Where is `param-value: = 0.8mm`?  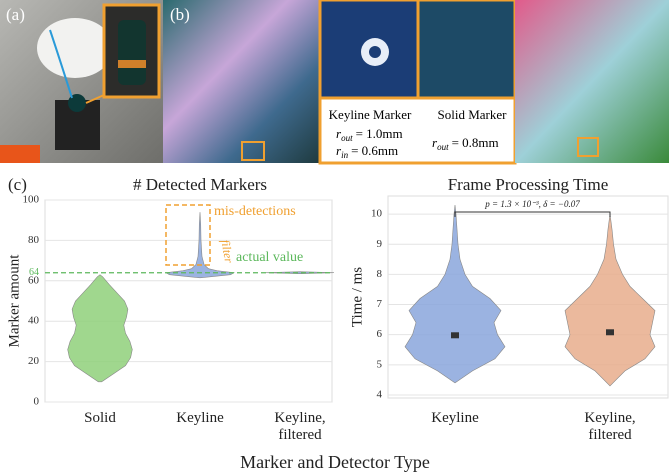
param-value: = 0.8mm is located at coordinates (475, 142).